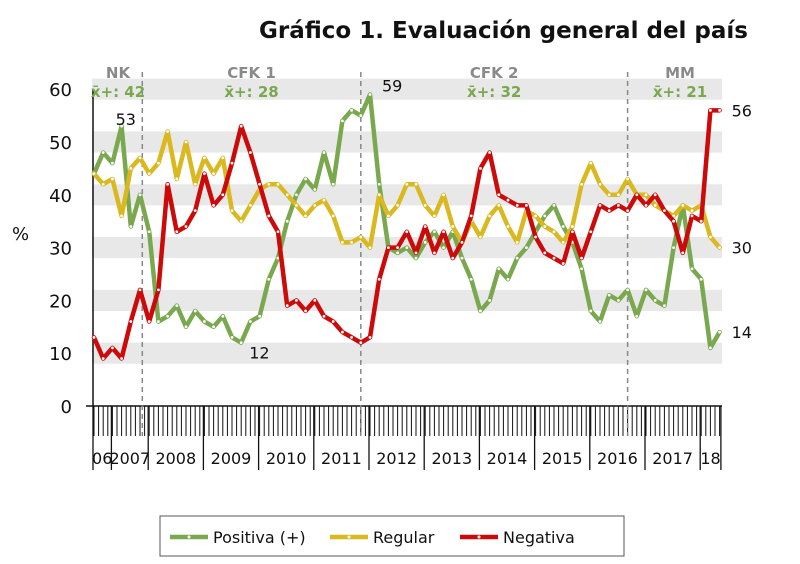 This screenshot has width=800, height=564. I want to click on end-value-label: 14, so click(742, 332).